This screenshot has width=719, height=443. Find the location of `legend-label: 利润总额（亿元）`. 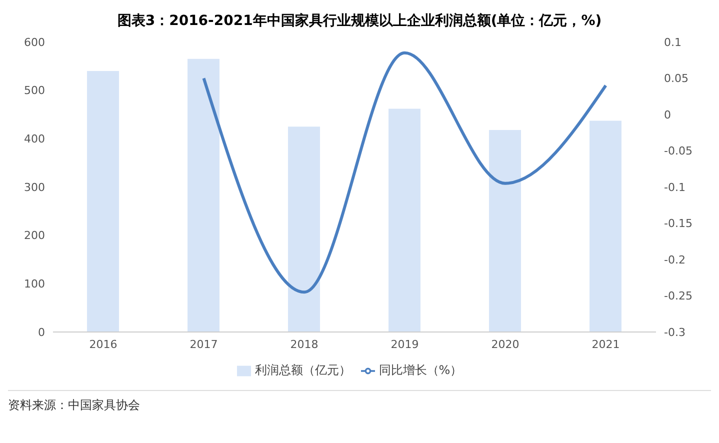

legend-label: 利润总额（亿元） is located at coordinates (302, 370).